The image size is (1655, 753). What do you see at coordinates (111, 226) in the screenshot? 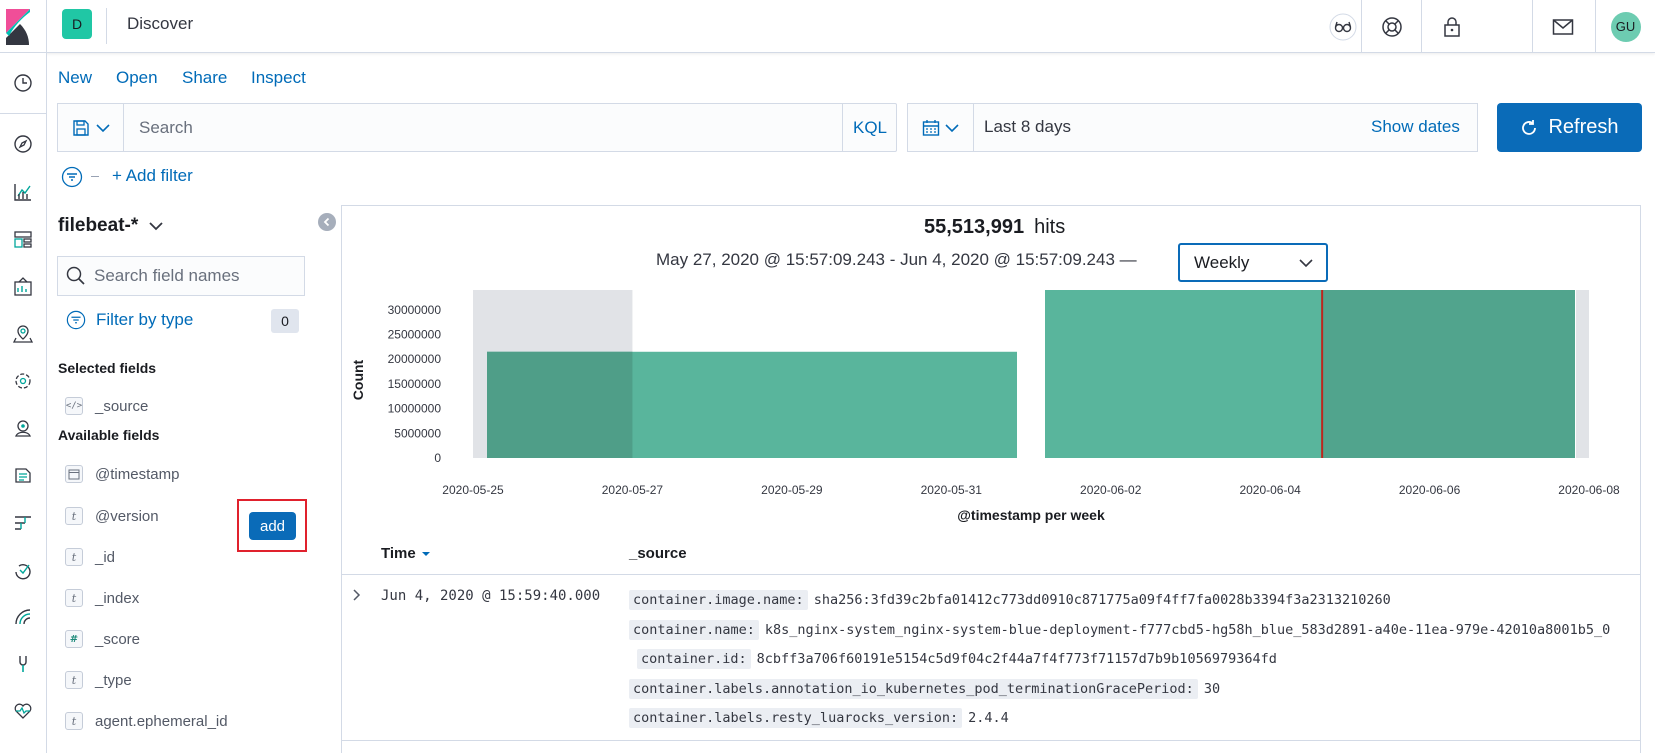
I see `index-pattern-selector: filebeat-*` at bounding box center [111, 226].